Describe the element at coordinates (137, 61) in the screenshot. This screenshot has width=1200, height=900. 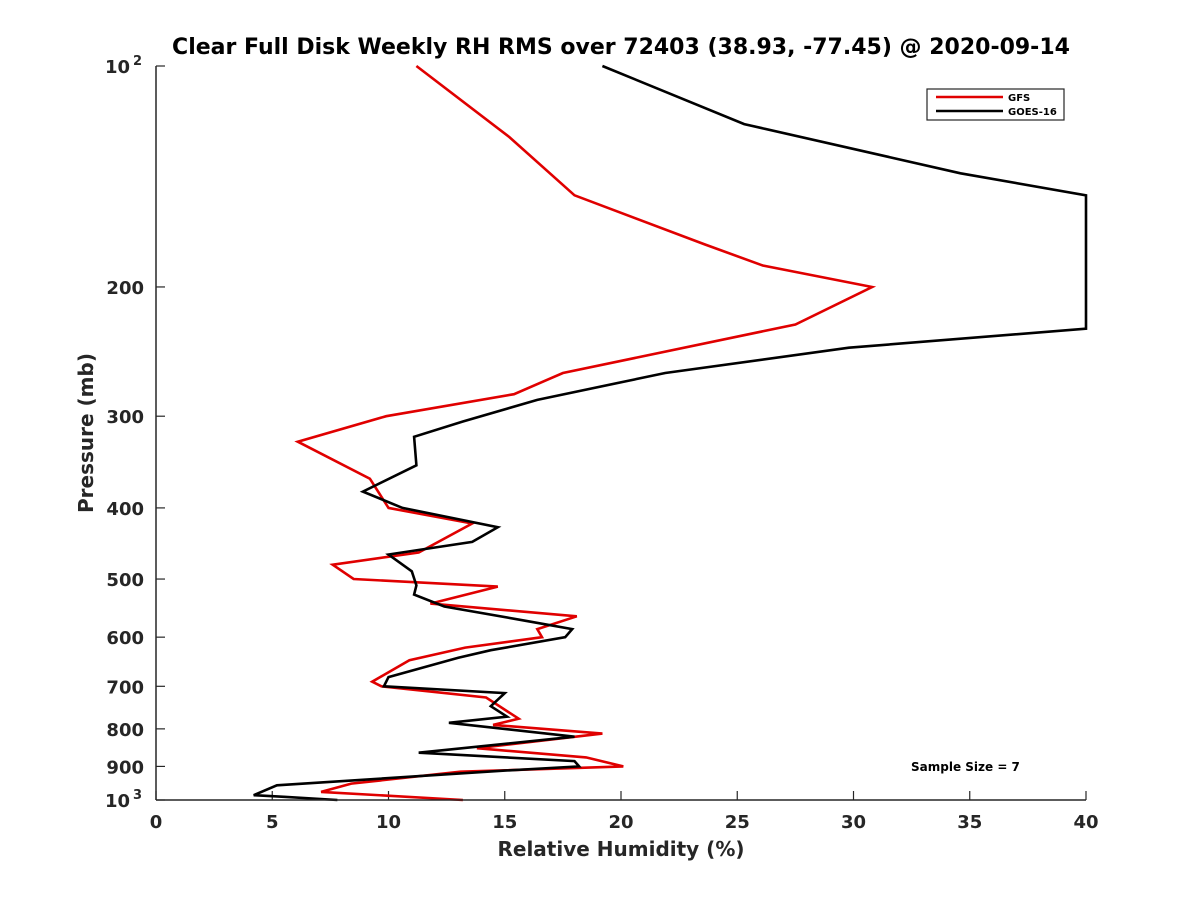
I see `y-tick-exponent: 2` at that location.